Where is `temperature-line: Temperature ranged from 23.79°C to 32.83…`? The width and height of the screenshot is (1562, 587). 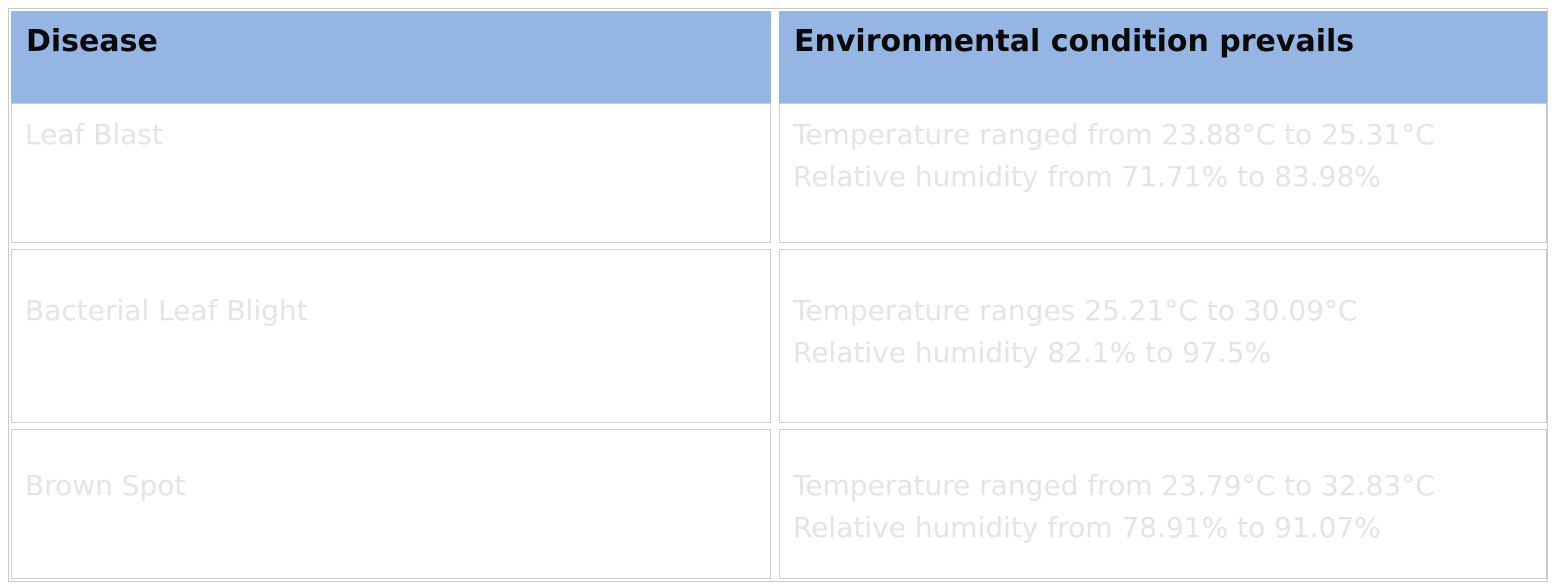
temperature-line: Temperature ranged from 23.79°C to 32.83… is located at coordinates (1114, 485).